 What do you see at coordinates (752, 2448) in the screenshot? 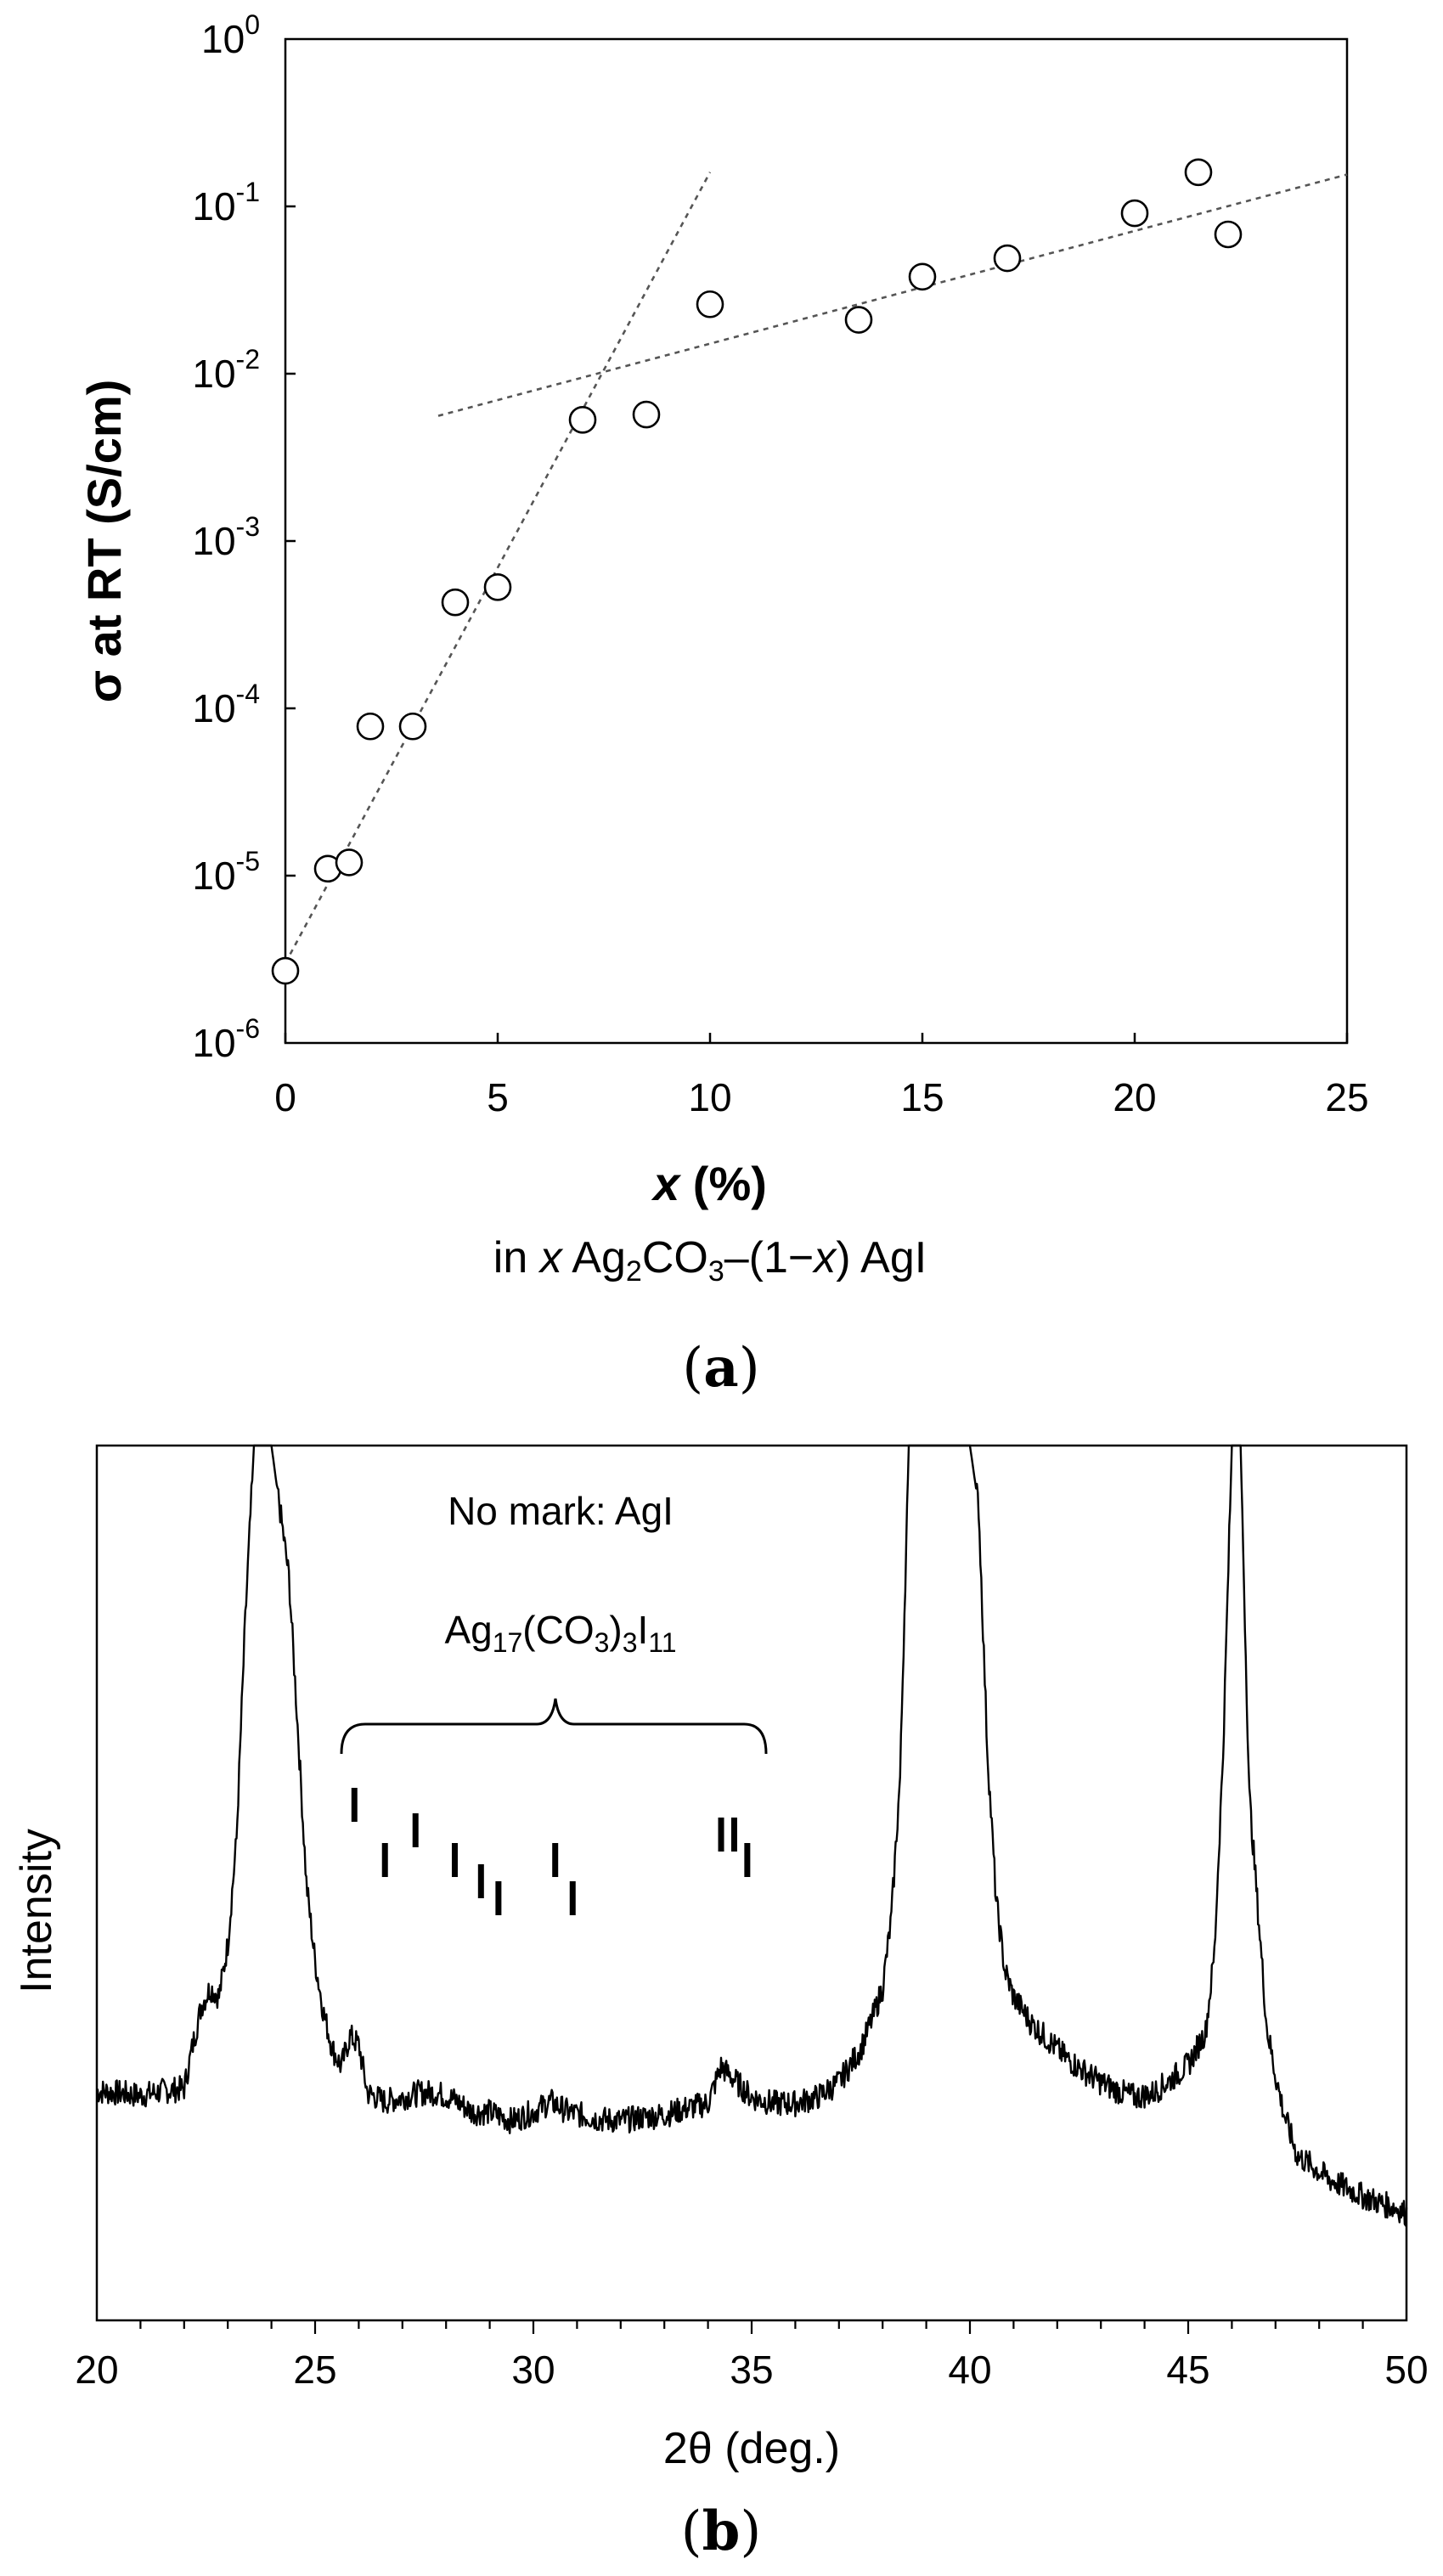
I see `x-axis-title-b: 2θ (deg.)` at bounding box center [752, 2448].